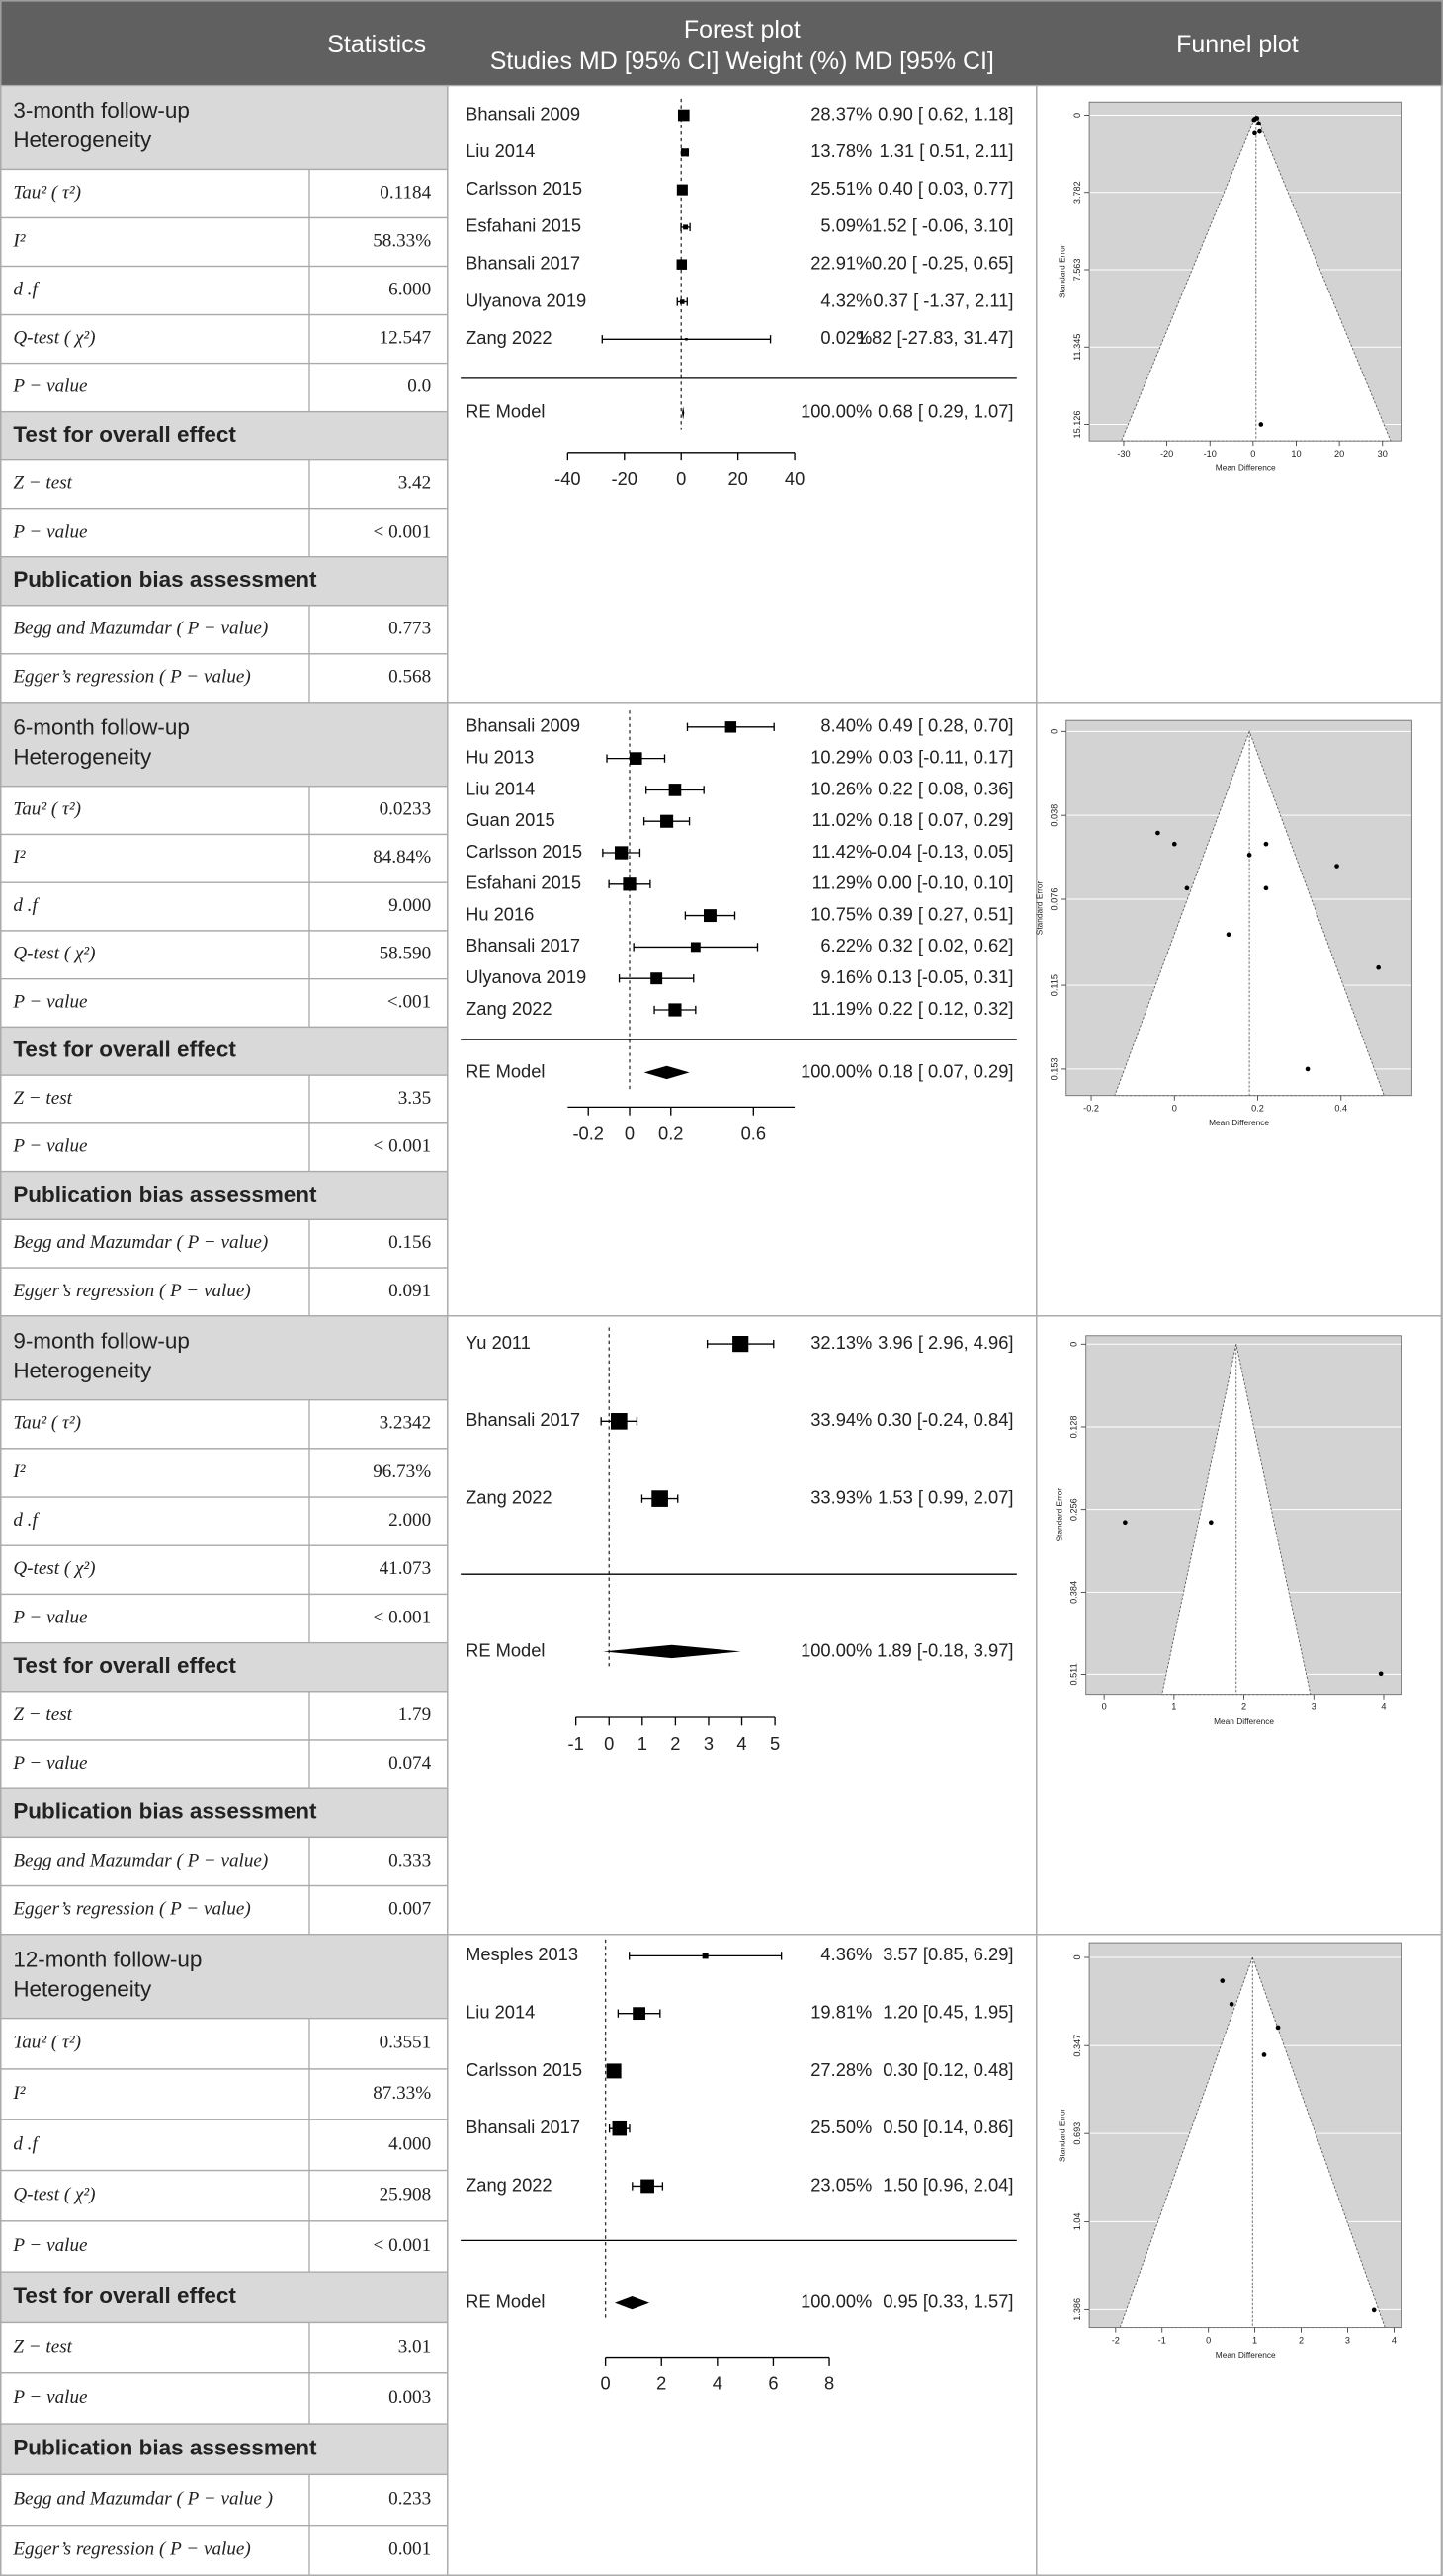  What do you see at coordinates (82, 139) in the screenshot?
I see `group-title: Heterogeneity` at bounding box center [82, 139].